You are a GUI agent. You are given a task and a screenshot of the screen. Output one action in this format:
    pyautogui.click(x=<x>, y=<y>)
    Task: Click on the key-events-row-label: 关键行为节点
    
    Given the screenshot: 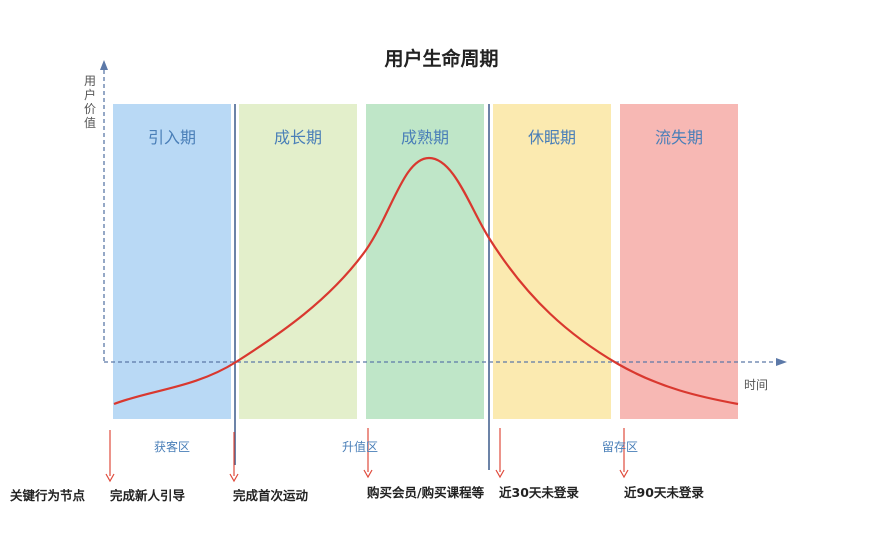 What is the action you would take?
    pyautogui.click(x=48, y=495)
    